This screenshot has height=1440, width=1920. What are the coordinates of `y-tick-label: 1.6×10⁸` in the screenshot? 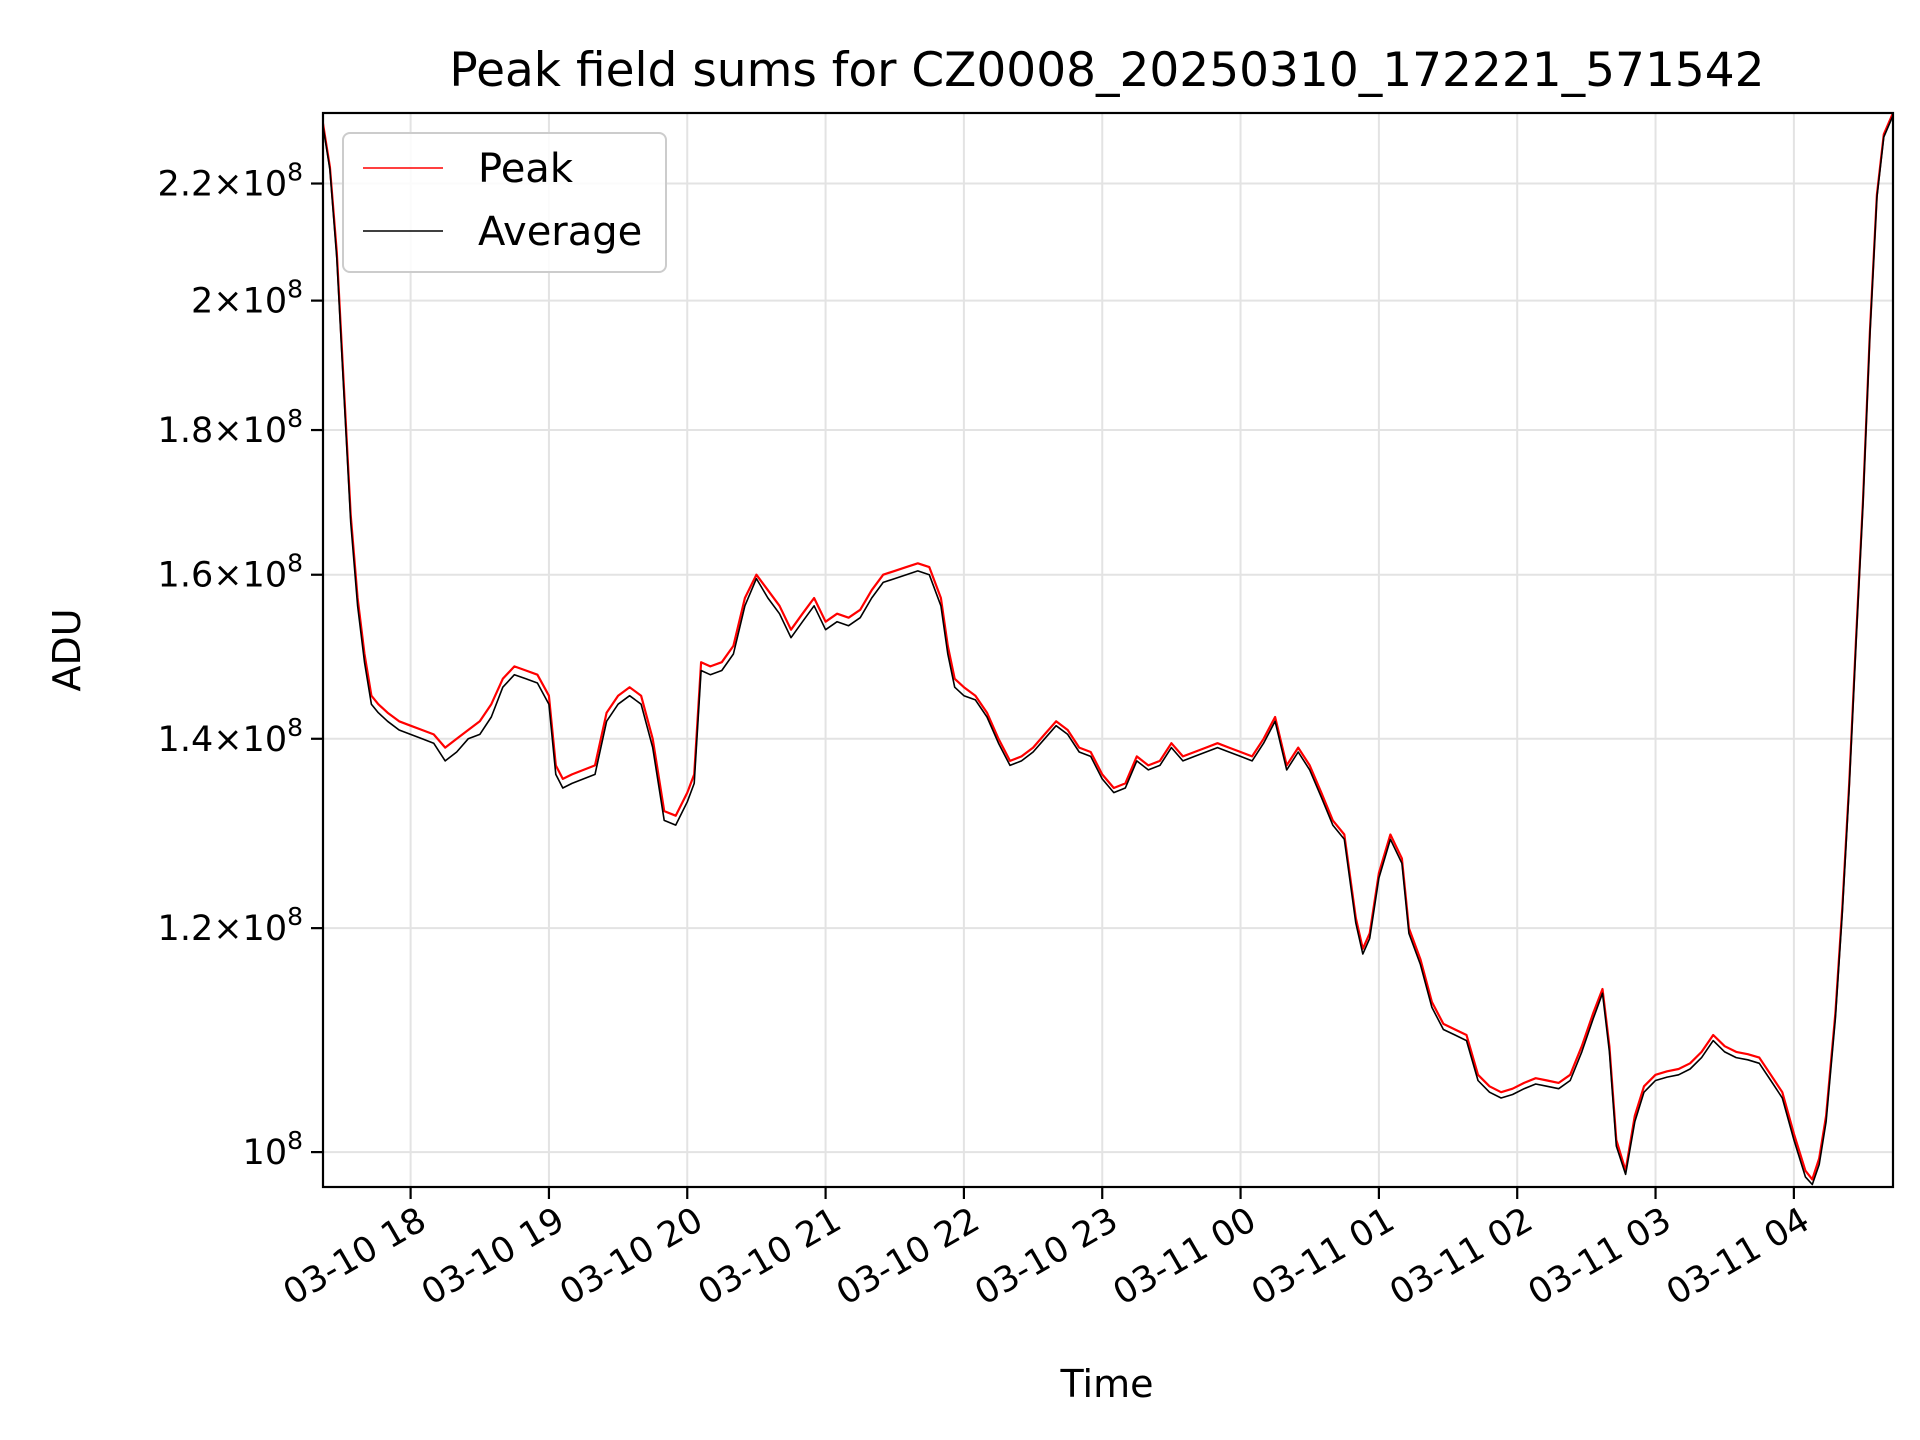 It's located at (230, 572).